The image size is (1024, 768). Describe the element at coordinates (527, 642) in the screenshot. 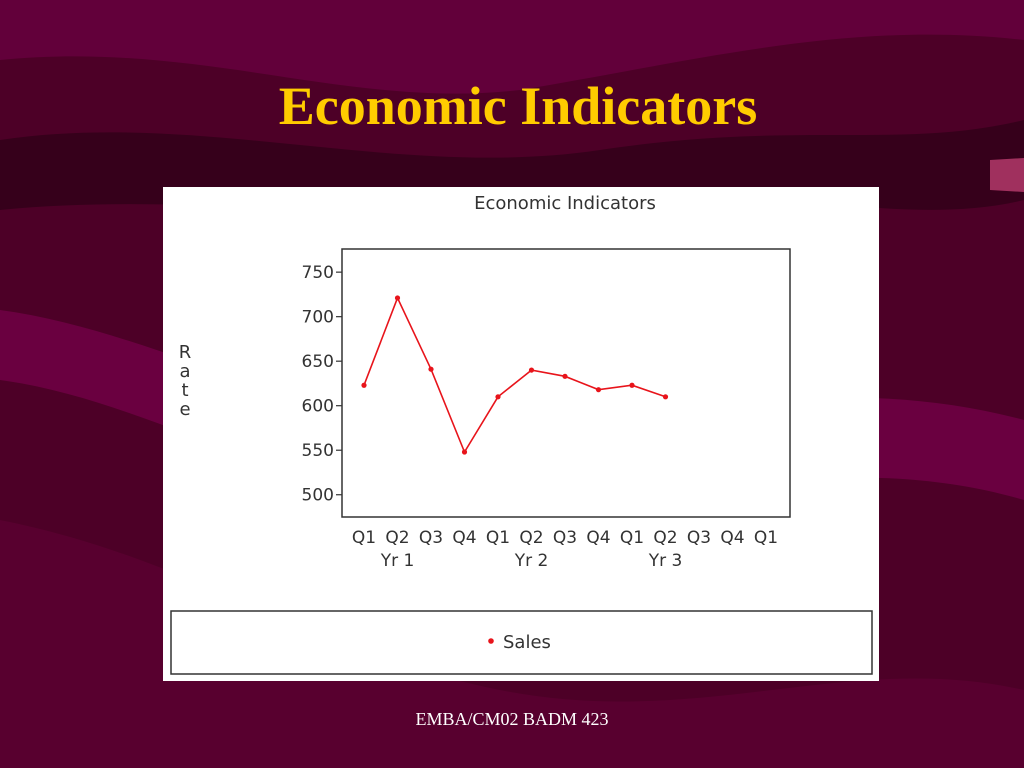

I see `legend-label: Sales` at that location.